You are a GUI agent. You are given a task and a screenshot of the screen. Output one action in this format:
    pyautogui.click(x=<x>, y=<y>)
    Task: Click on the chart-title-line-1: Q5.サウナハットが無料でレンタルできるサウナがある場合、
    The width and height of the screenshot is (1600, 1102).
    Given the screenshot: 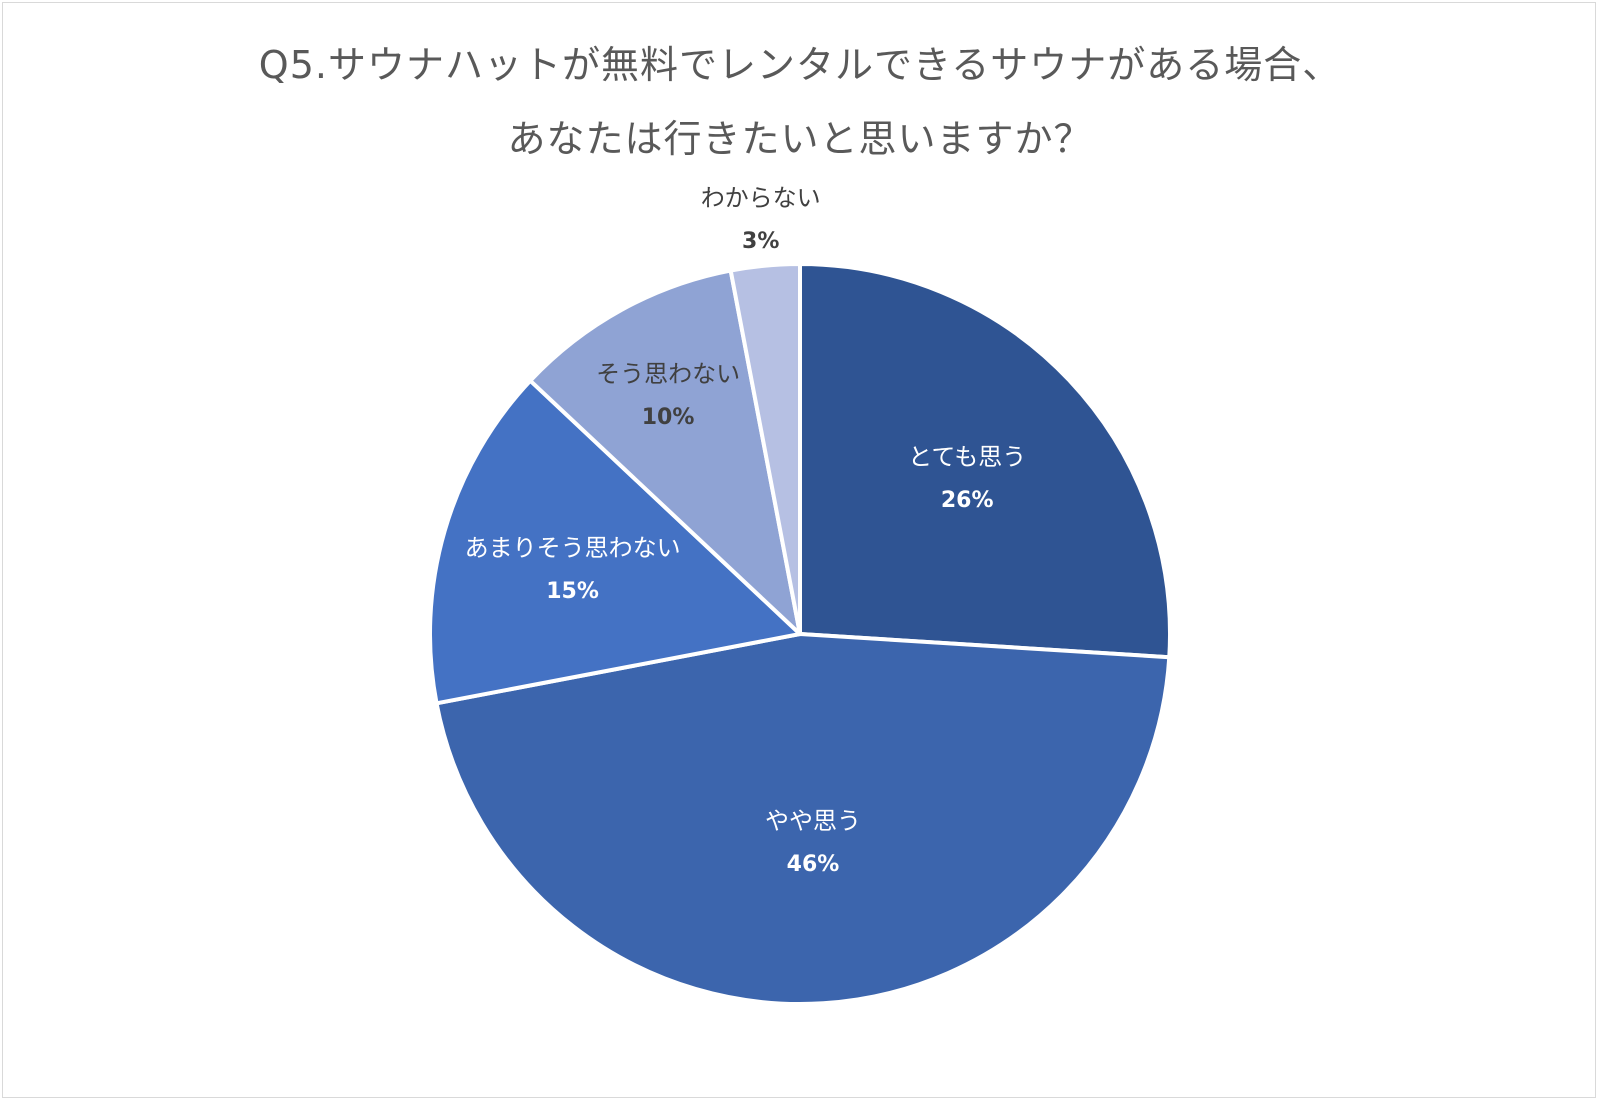 What is the action you would take?
    pyautogui.click(x=800, y=65)
    